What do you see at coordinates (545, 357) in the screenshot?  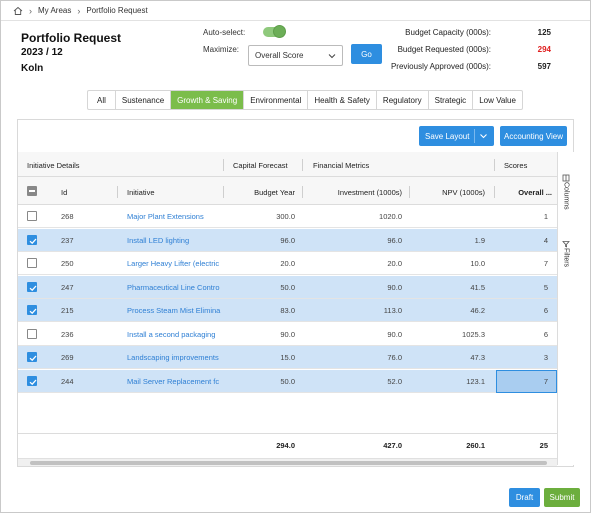 I see `cell-overall-score: 3` at bounding box center [545, 357].